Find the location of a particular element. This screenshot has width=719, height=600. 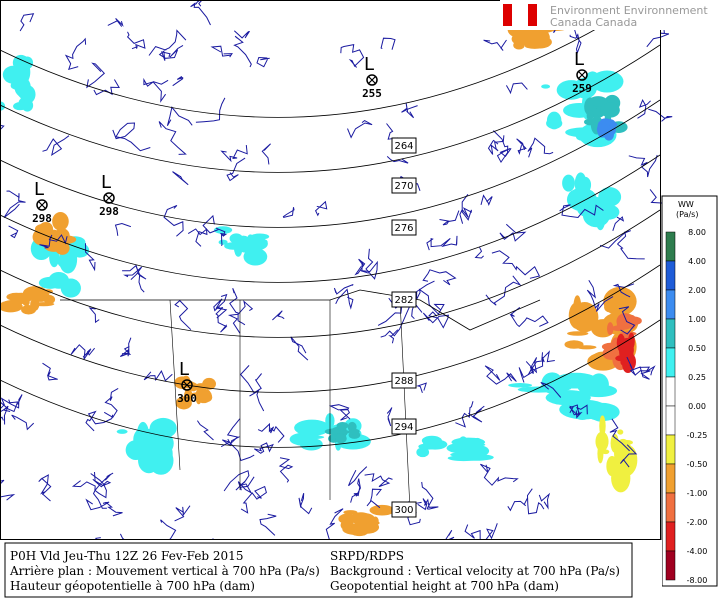

legend-label: 0.50 is located at coordinates (697, 348).